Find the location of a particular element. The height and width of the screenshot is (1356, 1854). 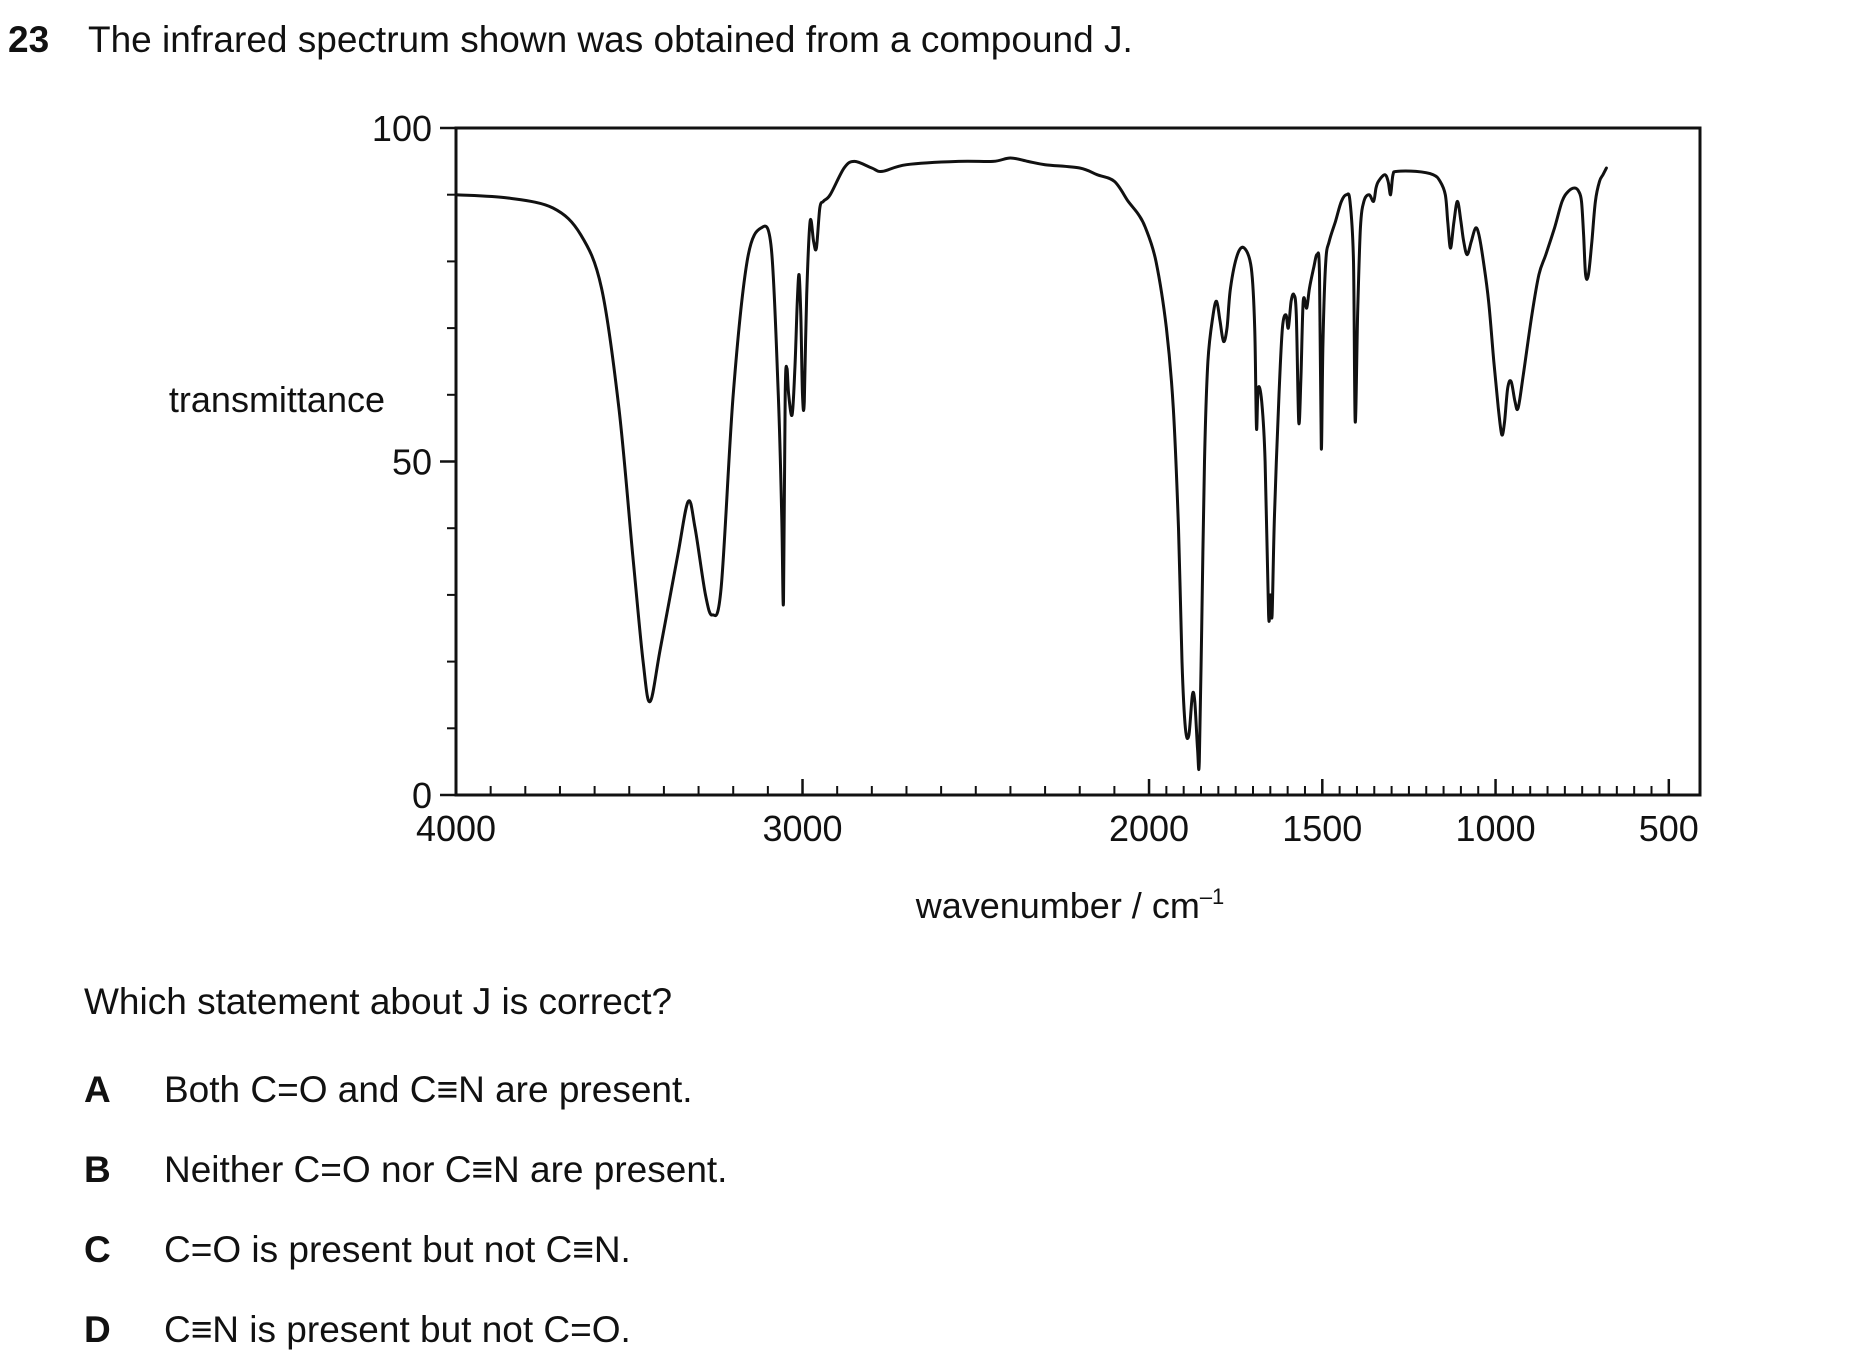

option-b-text: Neither C=O nor C≡N are present. is located at coordinates (446, 1169).